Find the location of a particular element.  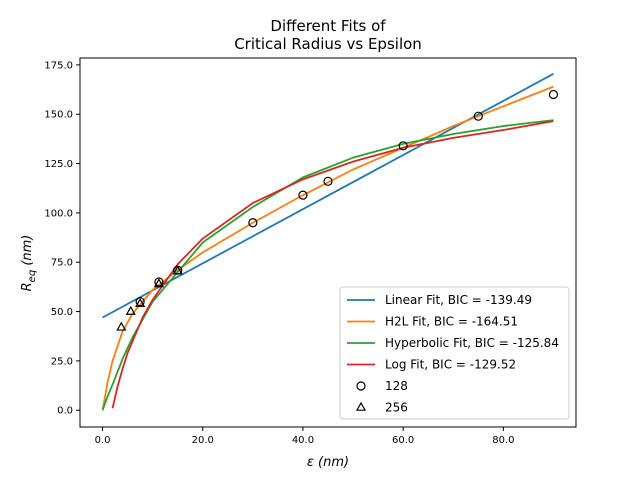

x-tick-label-0: 0.0 is located at coordinates (103, 440).